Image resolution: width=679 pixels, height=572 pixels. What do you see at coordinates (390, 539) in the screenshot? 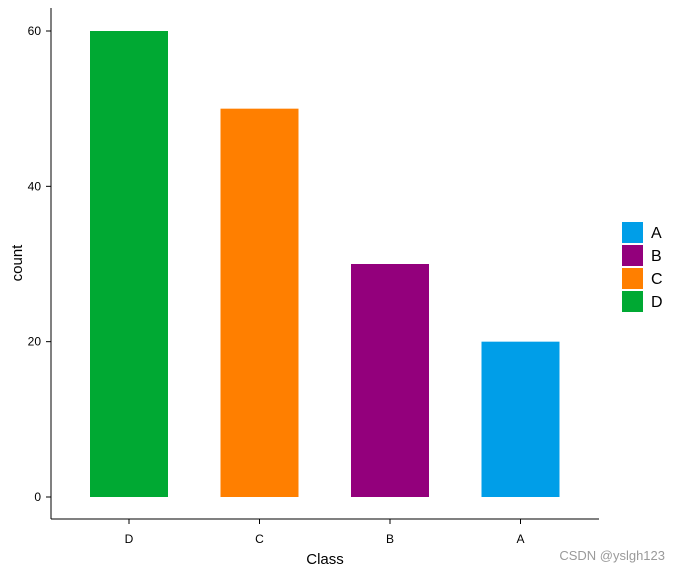
I see `x-tick-label: B` at bounding box center [390, 539].